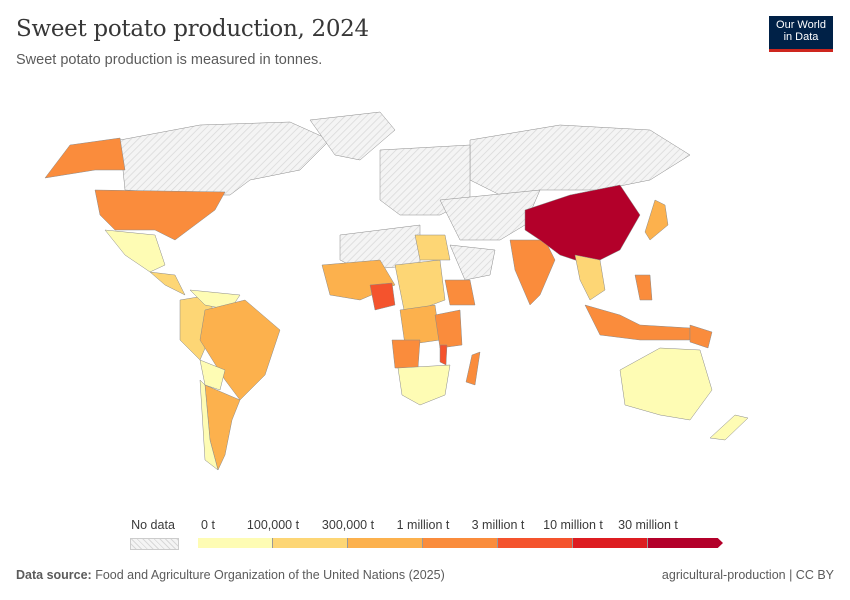 This screenshot has height=600, width=850. I want to click on country-nigeria, so click(382, 296).